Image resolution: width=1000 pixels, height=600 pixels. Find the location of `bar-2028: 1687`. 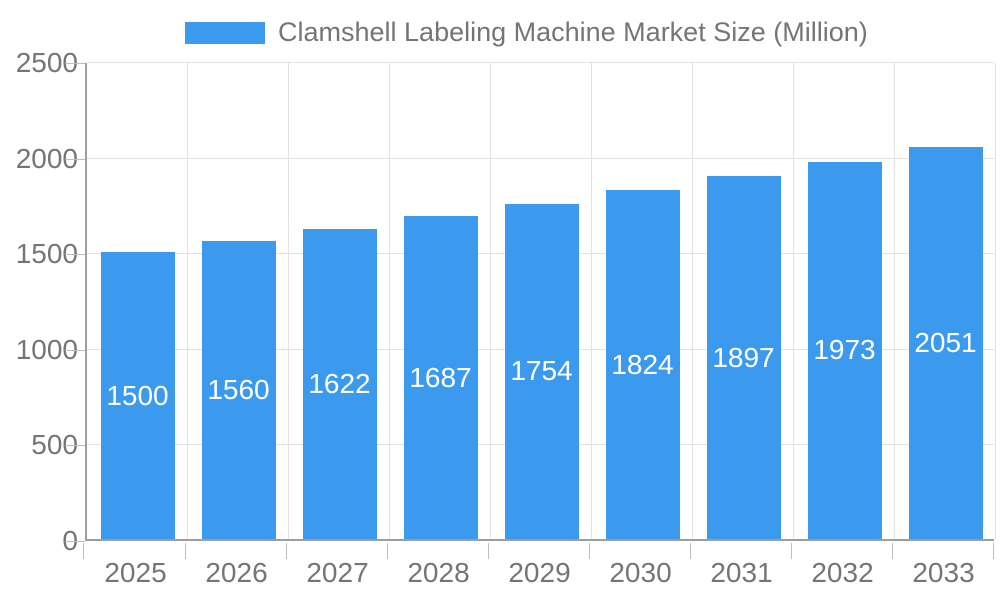

bar-2028: 1687 is located at coordinates (440, 377).